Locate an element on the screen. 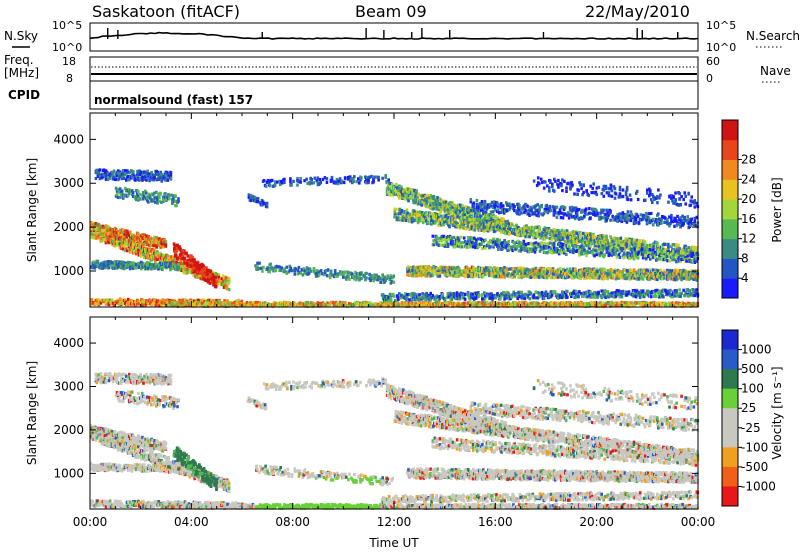  cpid-label: CPID is located at coordinates (24, 95).